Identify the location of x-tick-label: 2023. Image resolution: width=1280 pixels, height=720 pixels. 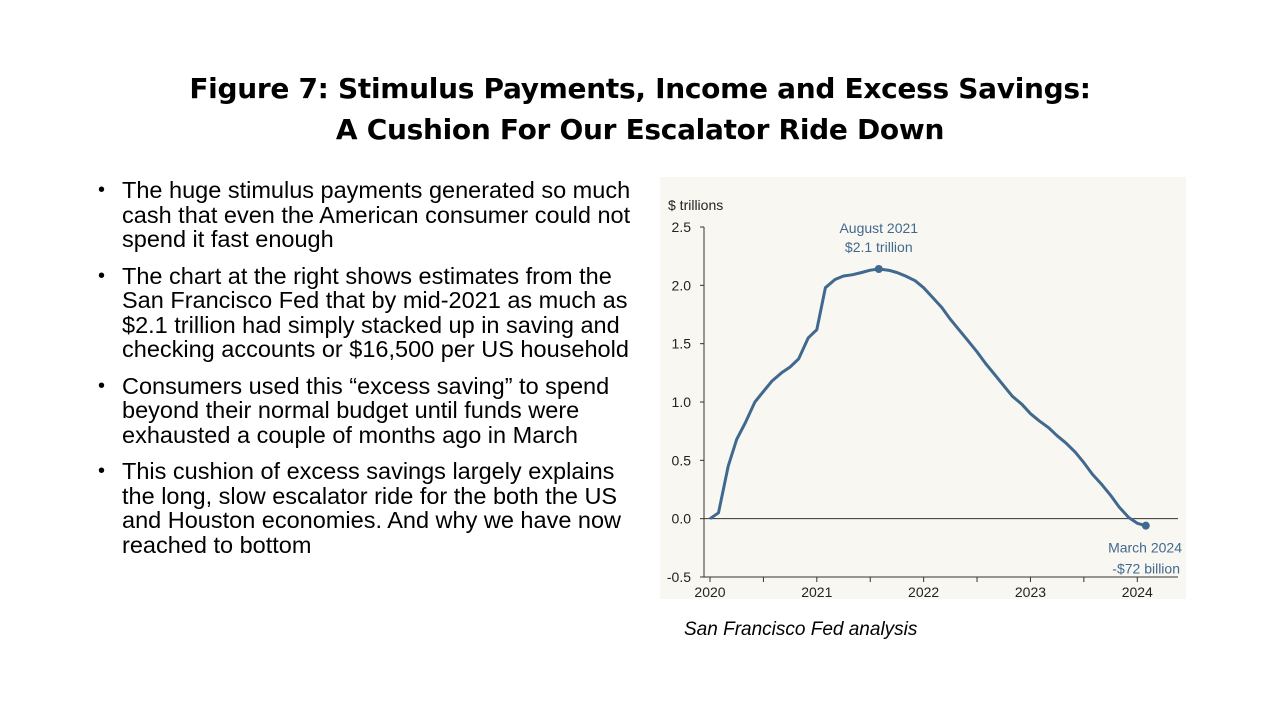
(1030, 591).